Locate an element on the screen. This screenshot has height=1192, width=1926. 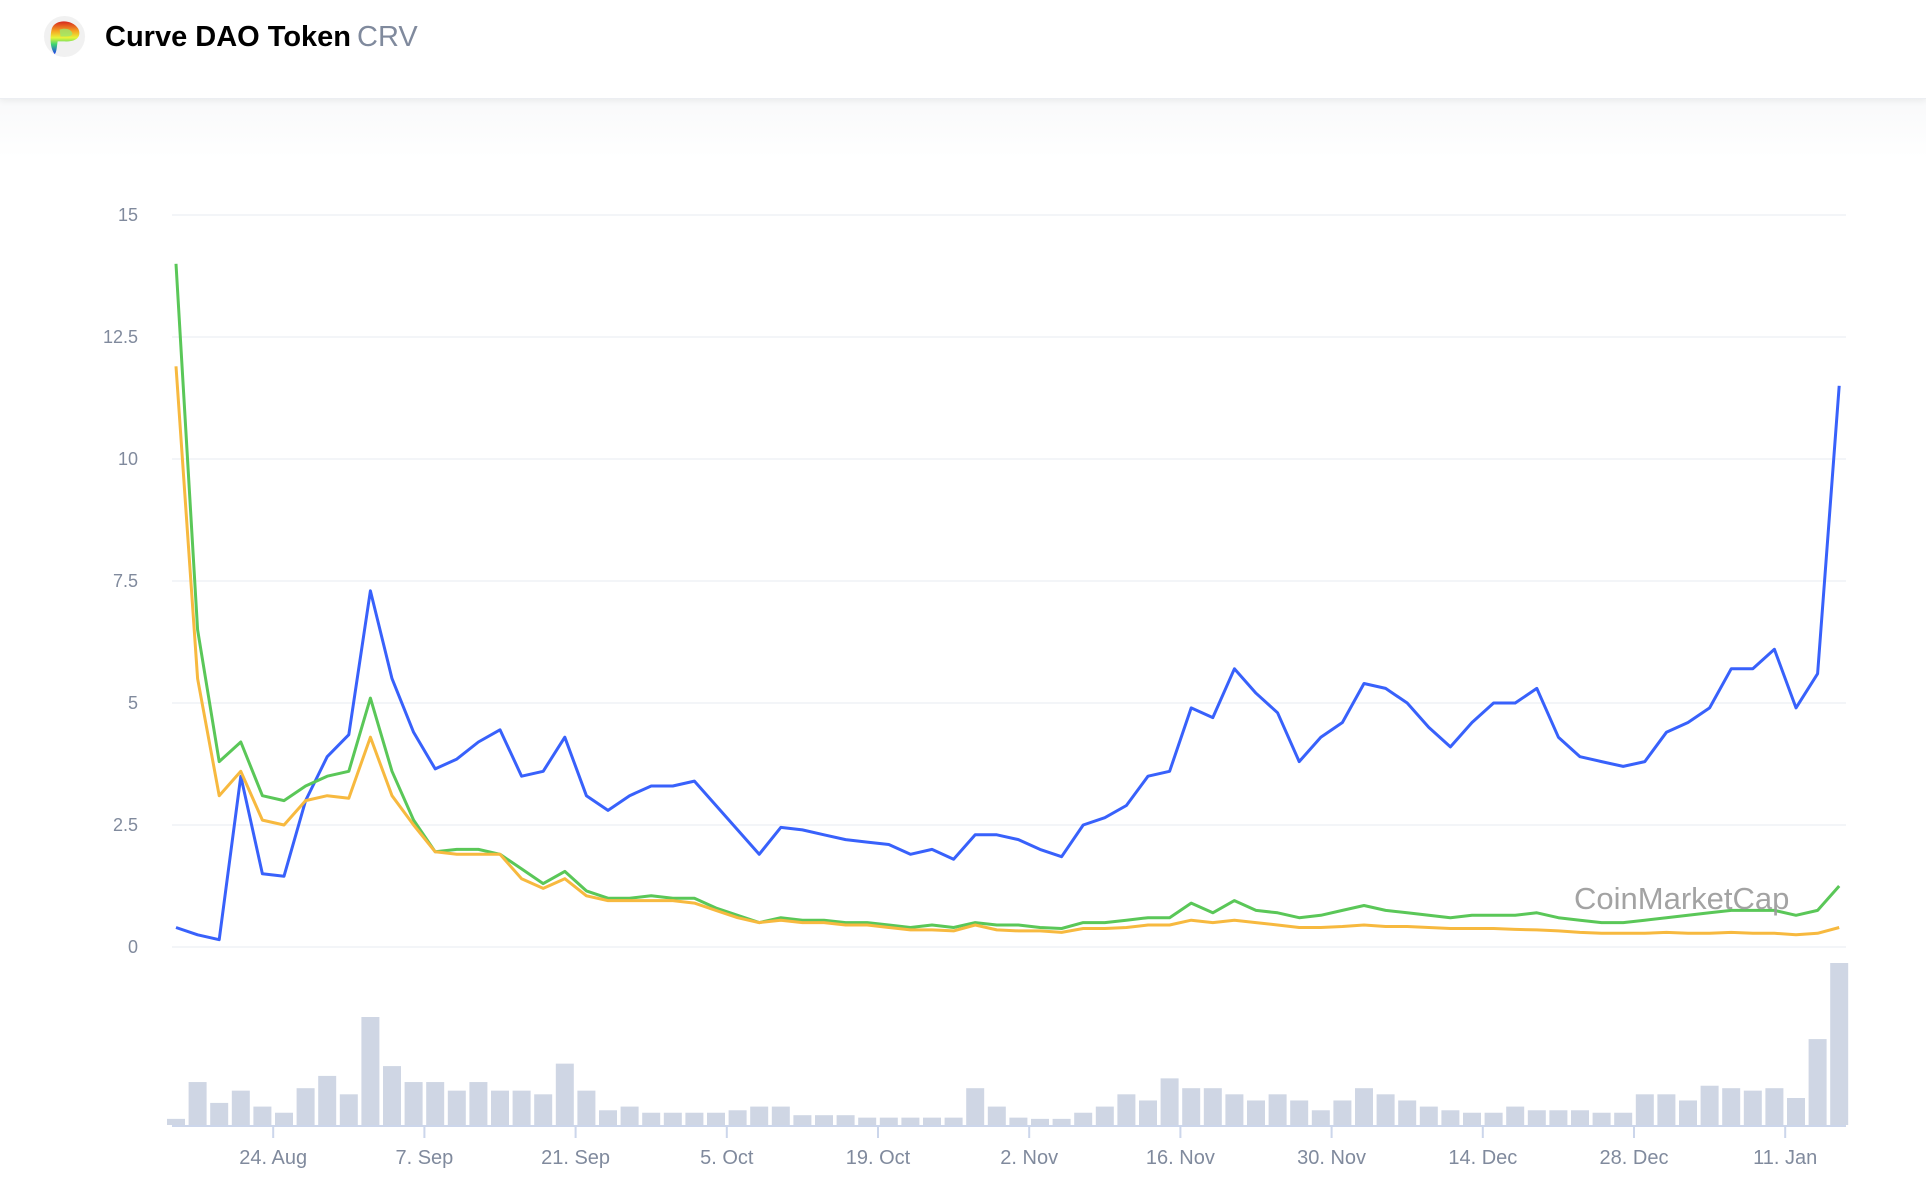
x-tick-label: 7. Sep is located at coordinates (424, 1158).